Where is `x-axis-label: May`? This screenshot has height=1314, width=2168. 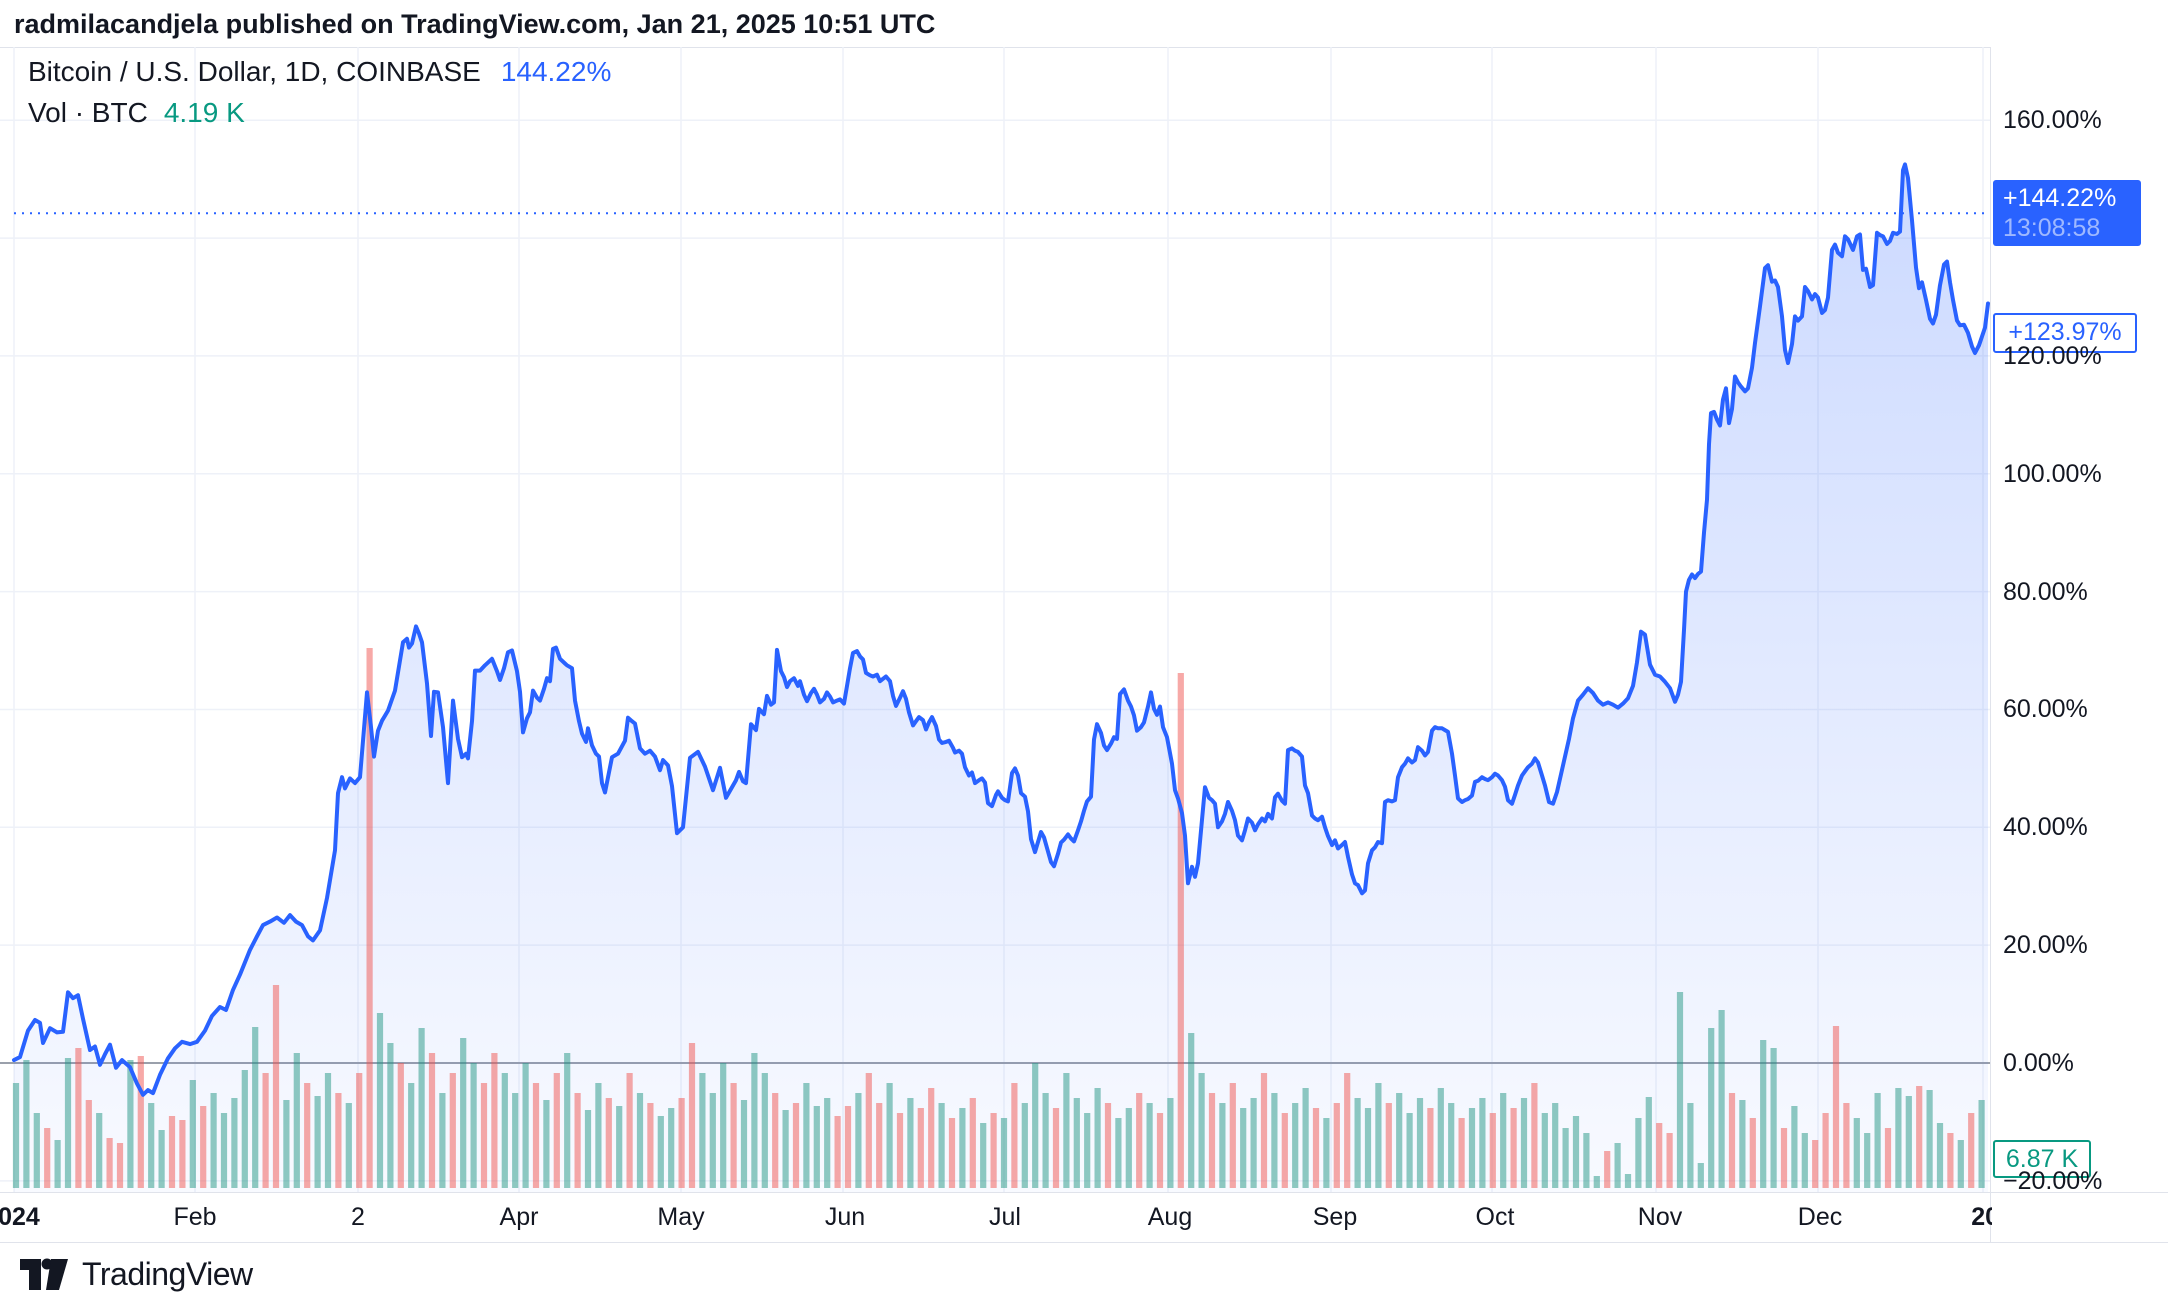 x-axis-label: May is located at coordinates (681, 1217).